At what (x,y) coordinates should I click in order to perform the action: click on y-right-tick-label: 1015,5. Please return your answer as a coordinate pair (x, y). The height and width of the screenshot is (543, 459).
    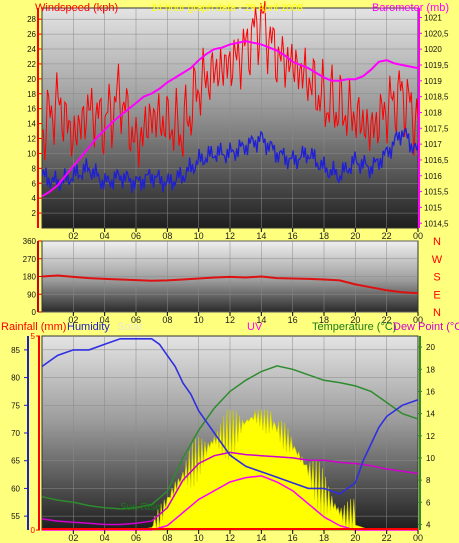
    Looking at the image, I should click on (436, 192).